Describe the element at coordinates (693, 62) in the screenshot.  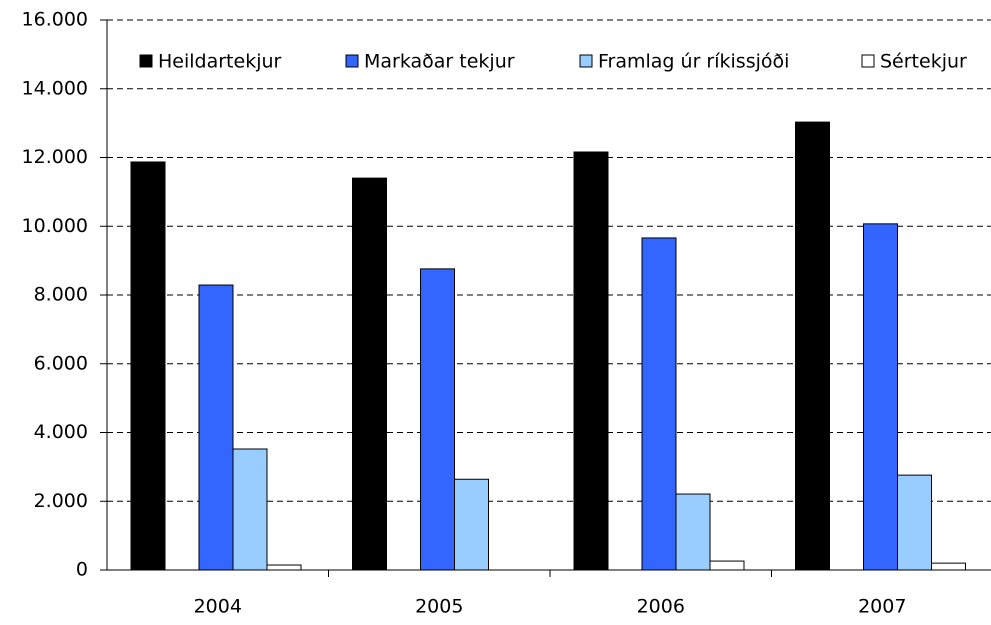
I see `legend-label: Framlag úr ríkissjóði` at that location.